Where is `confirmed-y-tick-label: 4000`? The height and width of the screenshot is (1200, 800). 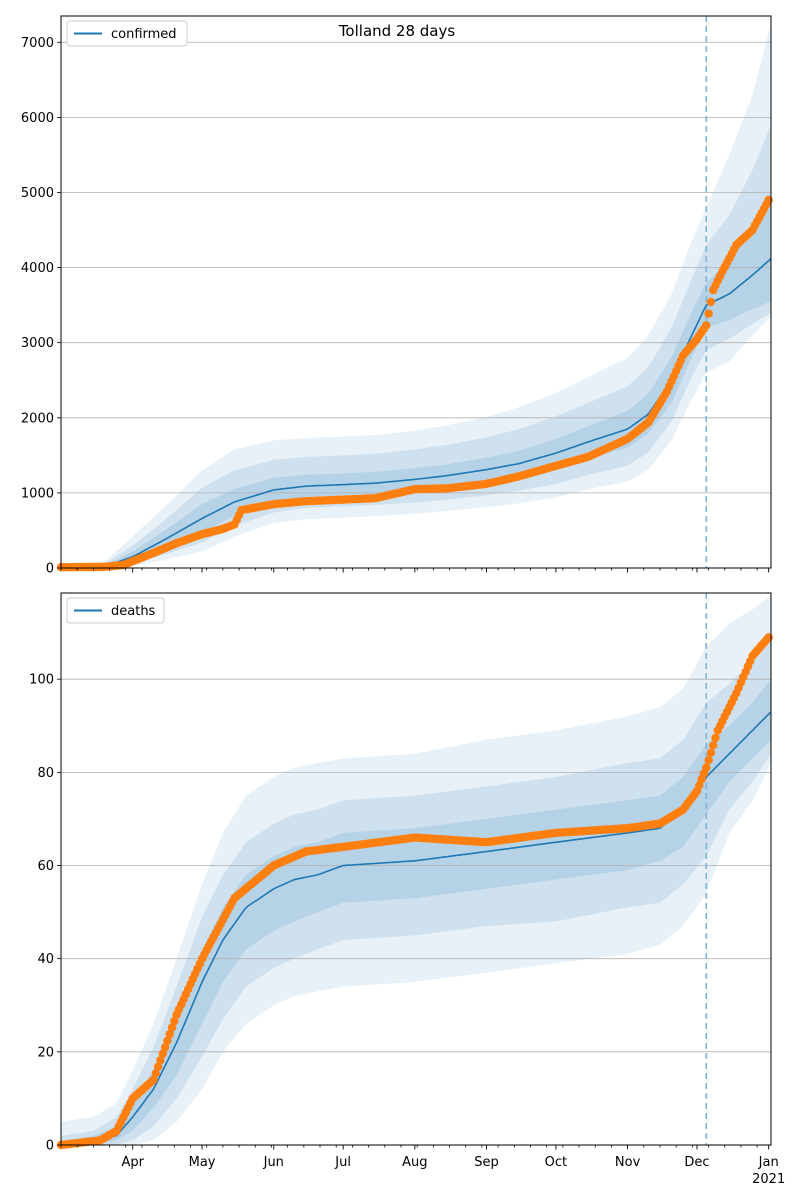 confirmed-y-tick-label: 4000 is located at coordinates (37, 268).